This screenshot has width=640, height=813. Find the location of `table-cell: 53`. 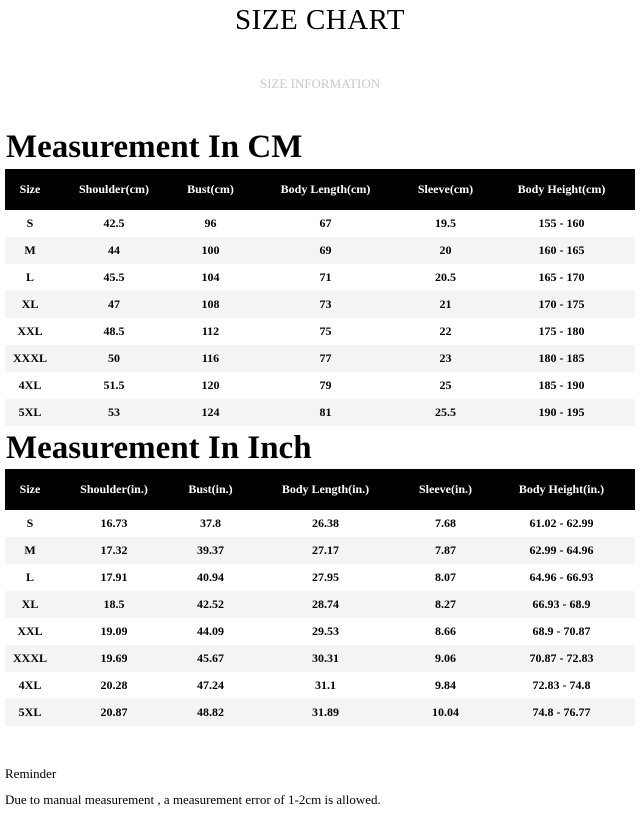

table-cell: 53 is located at coordinates (114, 412).